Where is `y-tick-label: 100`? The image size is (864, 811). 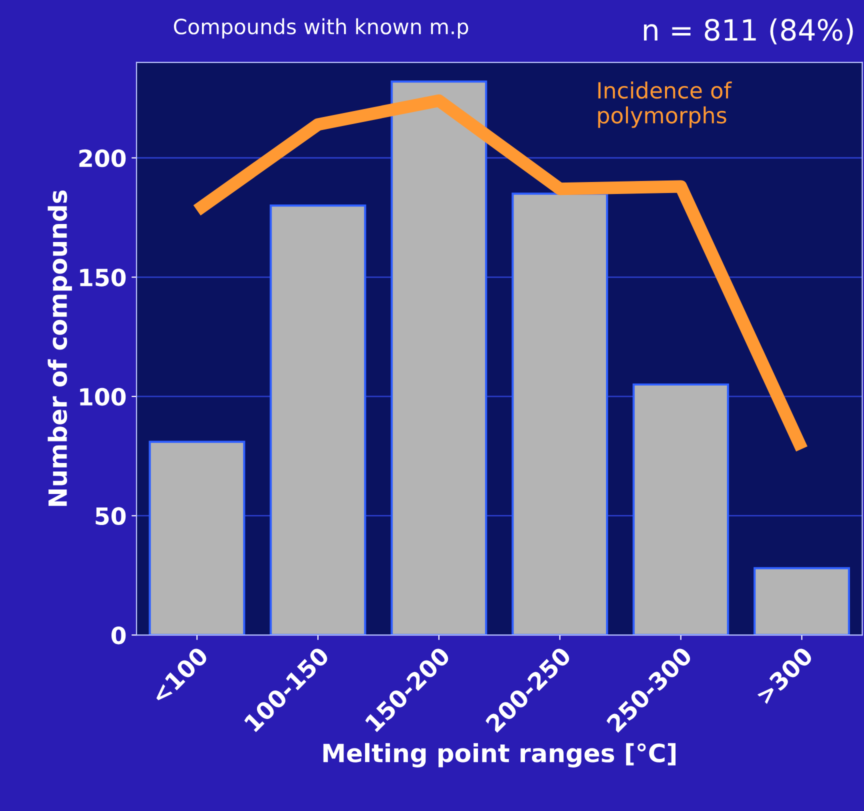
y-tick-label: 100 is located at coordinates (103, 397).